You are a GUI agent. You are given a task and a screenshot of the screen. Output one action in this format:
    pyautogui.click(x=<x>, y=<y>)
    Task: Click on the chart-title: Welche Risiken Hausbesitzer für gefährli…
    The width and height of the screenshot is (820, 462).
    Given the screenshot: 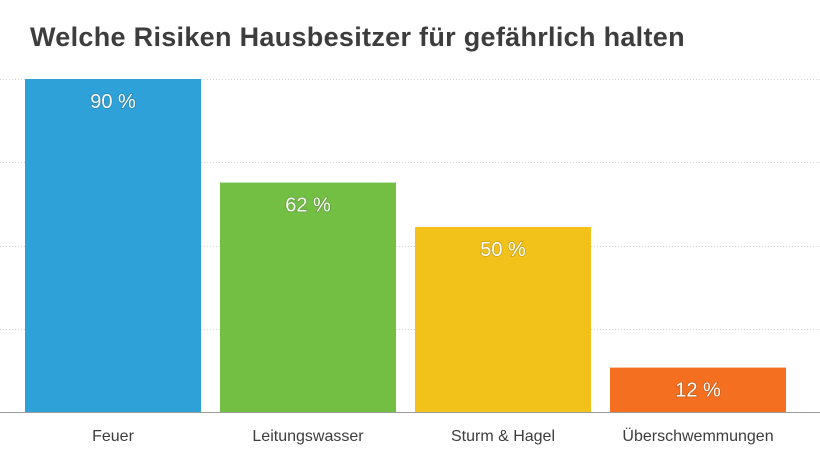 What is the action you would take?
    pyautogui.click(x=357, y=37)
    